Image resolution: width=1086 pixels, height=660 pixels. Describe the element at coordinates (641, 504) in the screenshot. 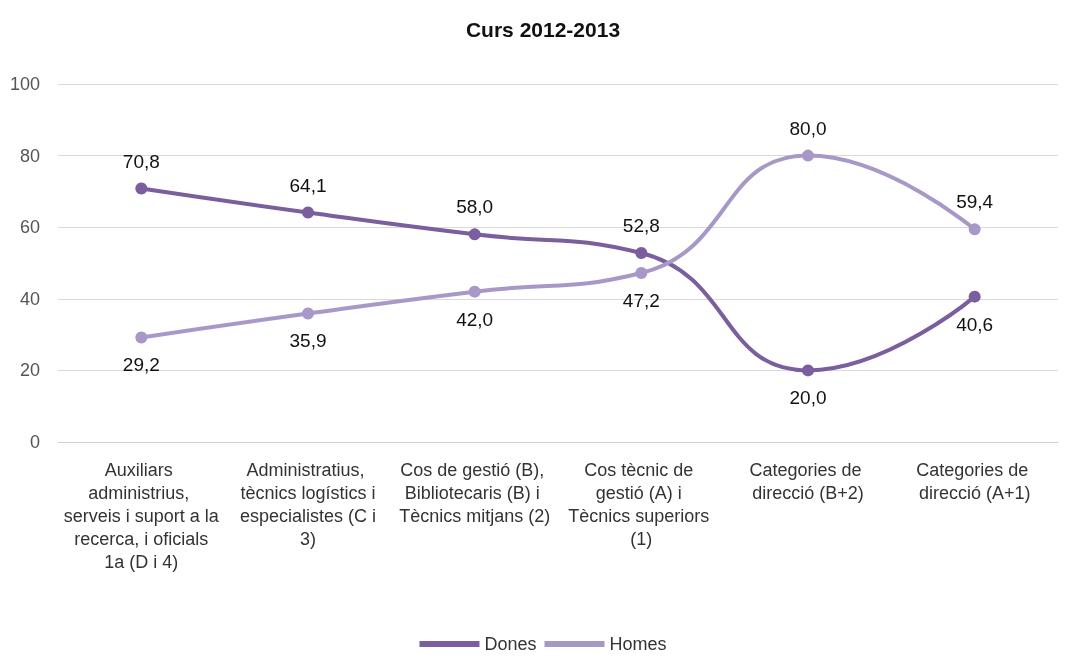

I see `x-tick-label: Cos tècnic de gestió (A) i Tècnics superiors (1)` at that location.